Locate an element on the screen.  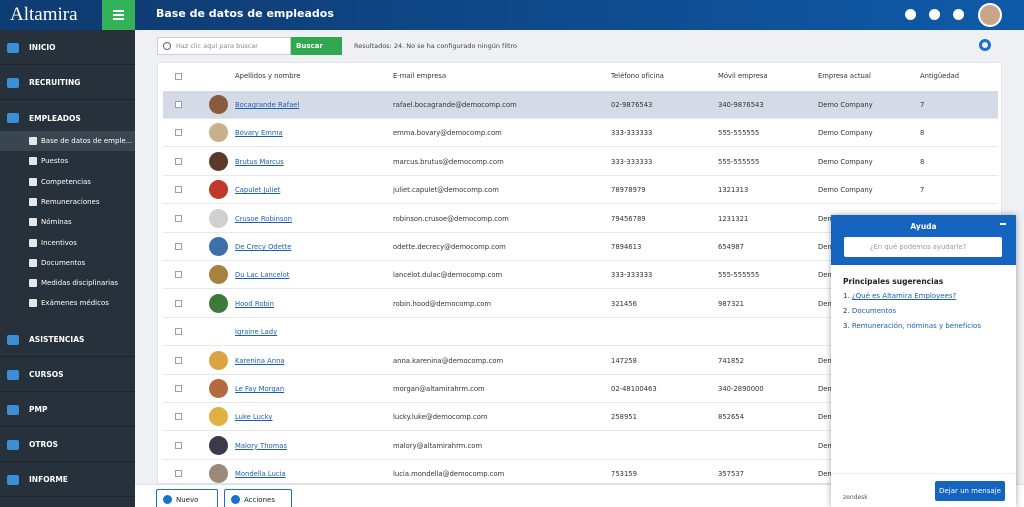
settings-icon is located at coordinates (910, 14).